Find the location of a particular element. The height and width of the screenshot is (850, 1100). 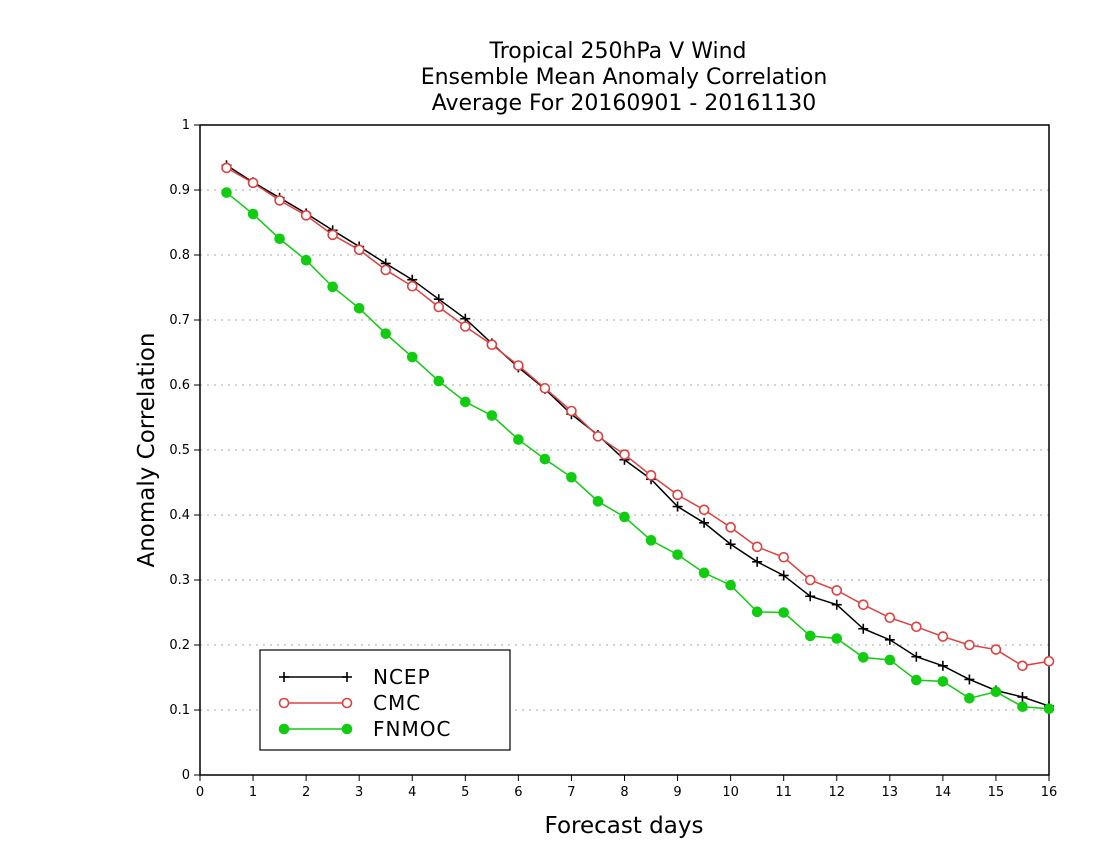

x-tick-label: 16 is located at coordinates (1049, 792).